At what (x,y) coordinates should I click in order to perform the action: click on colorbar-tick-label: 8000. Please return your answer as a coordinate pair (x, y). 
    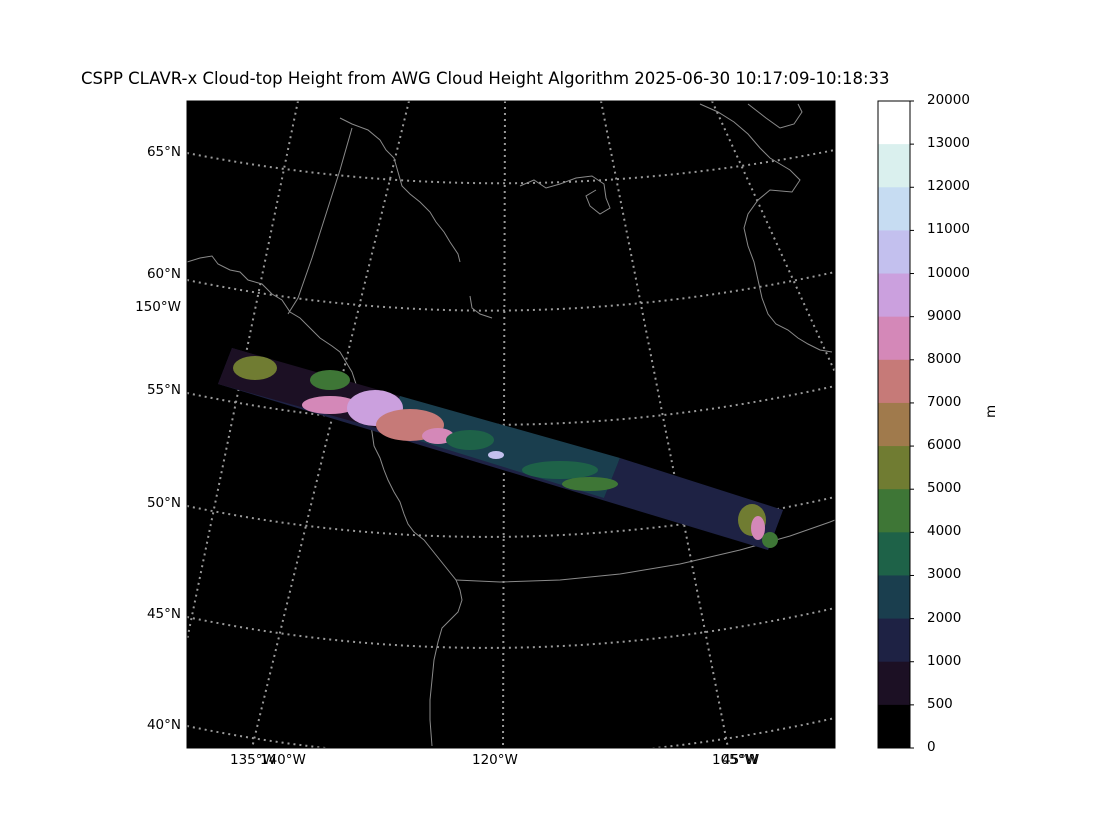
    Looking at the image, I should click on (944, 358).